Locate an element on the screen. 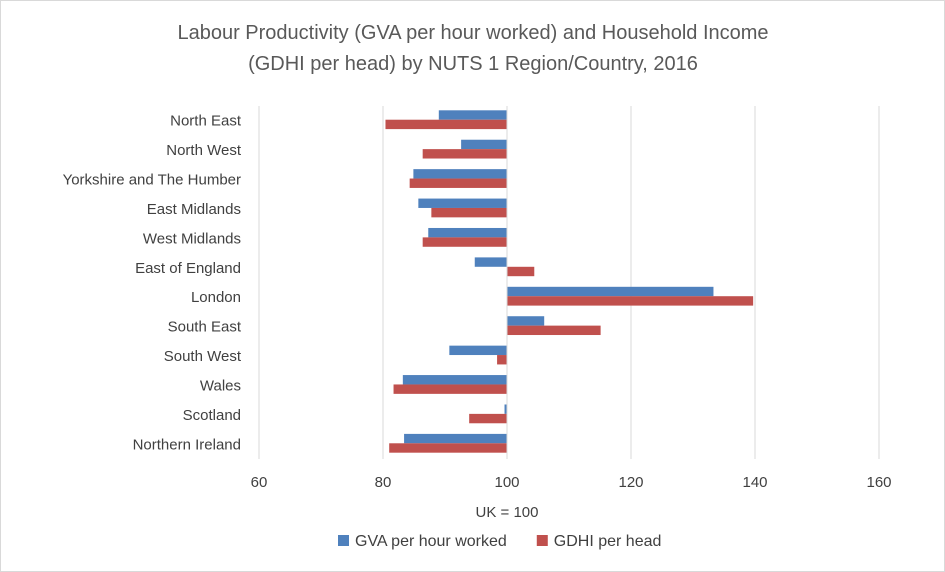 The image size is (945, 572). bar-gdhi-per-head-north-east is located at coordinates (446, 124).